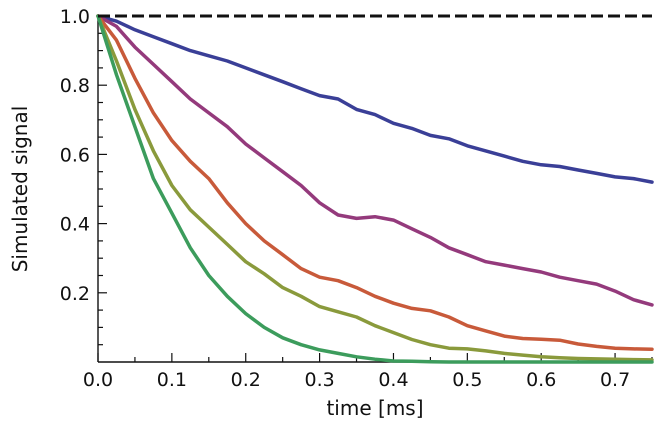 Image resolution: width=657 pixels, height=425 pixels. What do you see at coordinates (246, 380) in the screenshot?
I see `x-tick-label: 0.2` at bounding box center [246, 380].